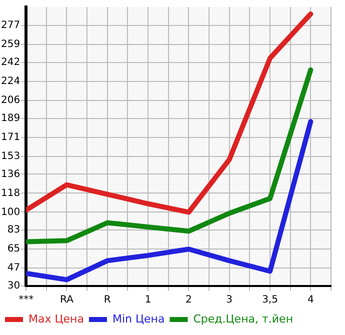 The image size is (345, 335). What do you see at coordinates (10, 193) in the screenshot?
I see `y-tick-label: 118` at bounding box center [10, 193].